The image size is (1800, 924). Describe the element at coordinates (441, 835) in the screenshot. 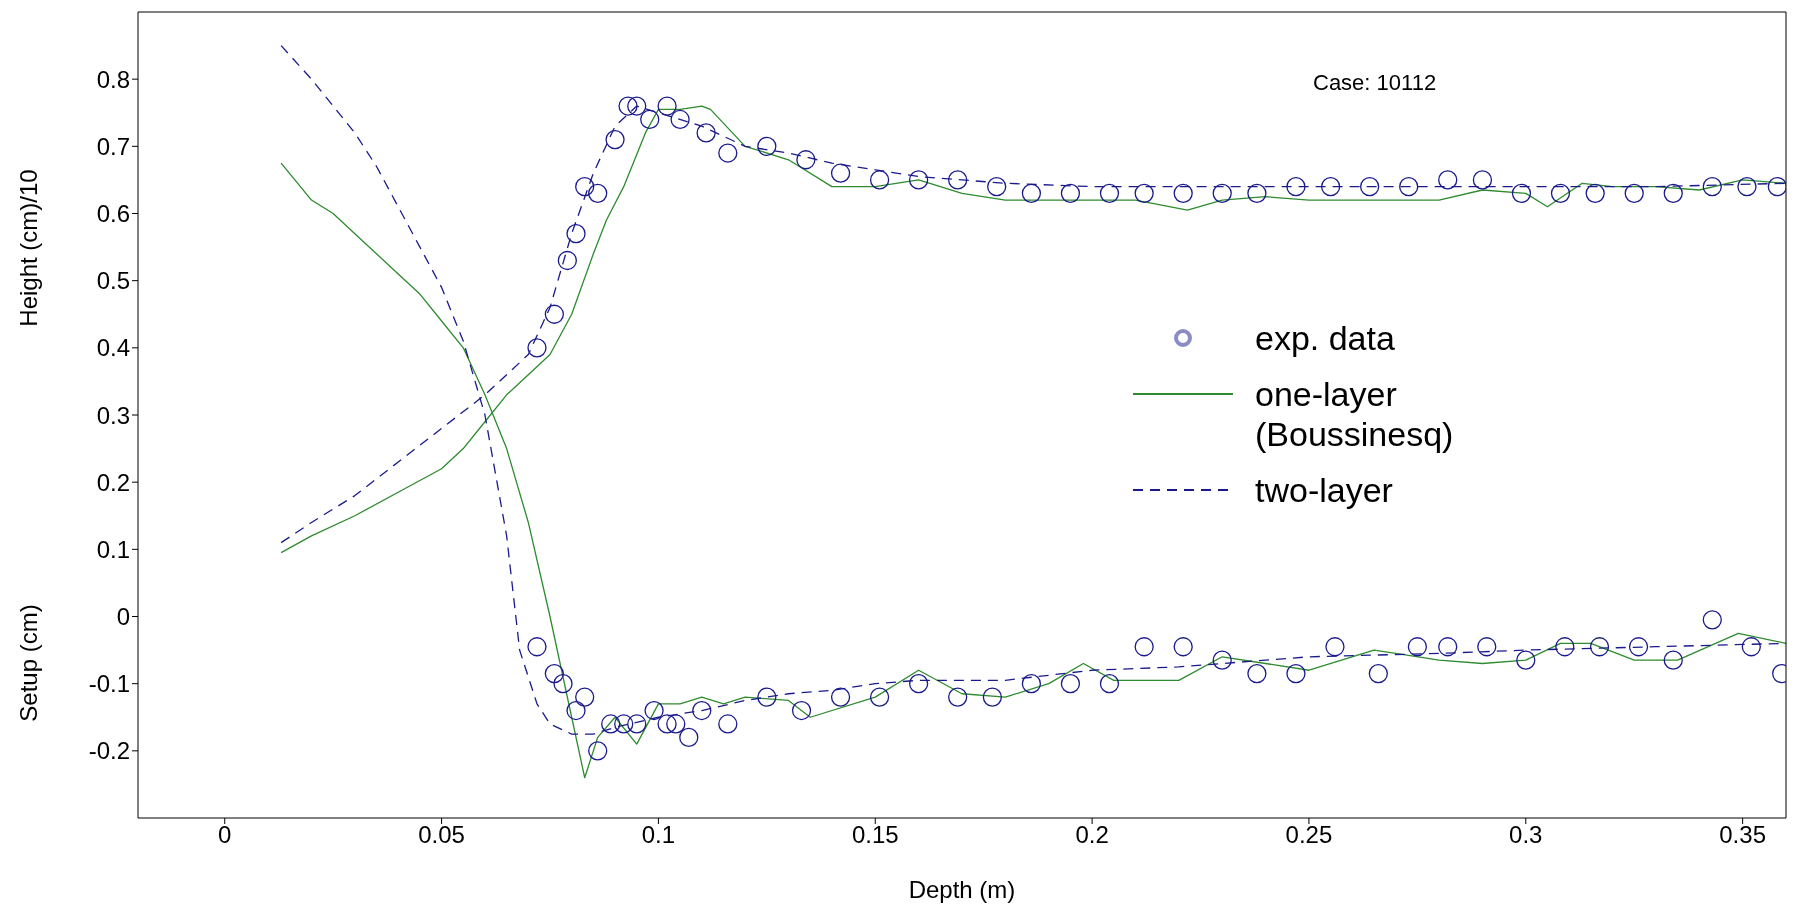

I see `x-tick-label: 0.05` at that location.